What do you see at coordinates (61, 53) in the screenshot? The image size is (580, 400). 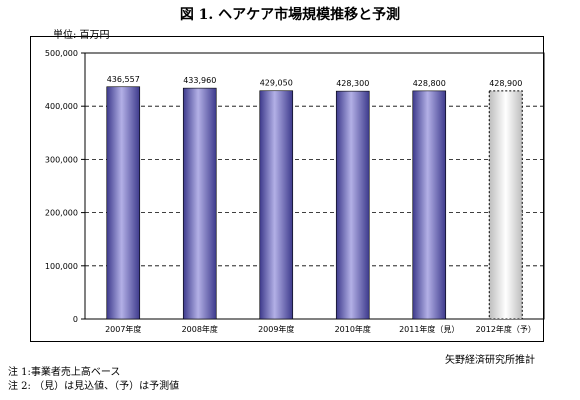 I see `y-tick-label: 500,000` at bounding box center [61, 53].